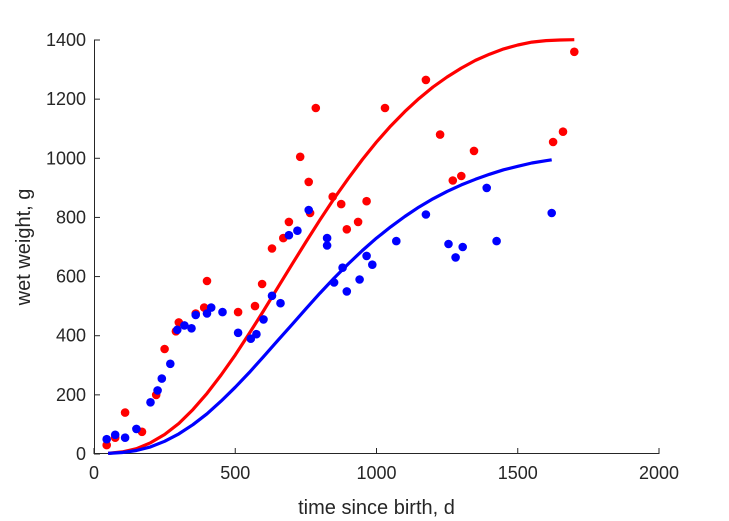 The height and width of the screenshot is (521, 729). What do you see at coordinates (235, 473) in the screenshot?
I see `x-tick-label: 500` at bounding box center [235, 473].